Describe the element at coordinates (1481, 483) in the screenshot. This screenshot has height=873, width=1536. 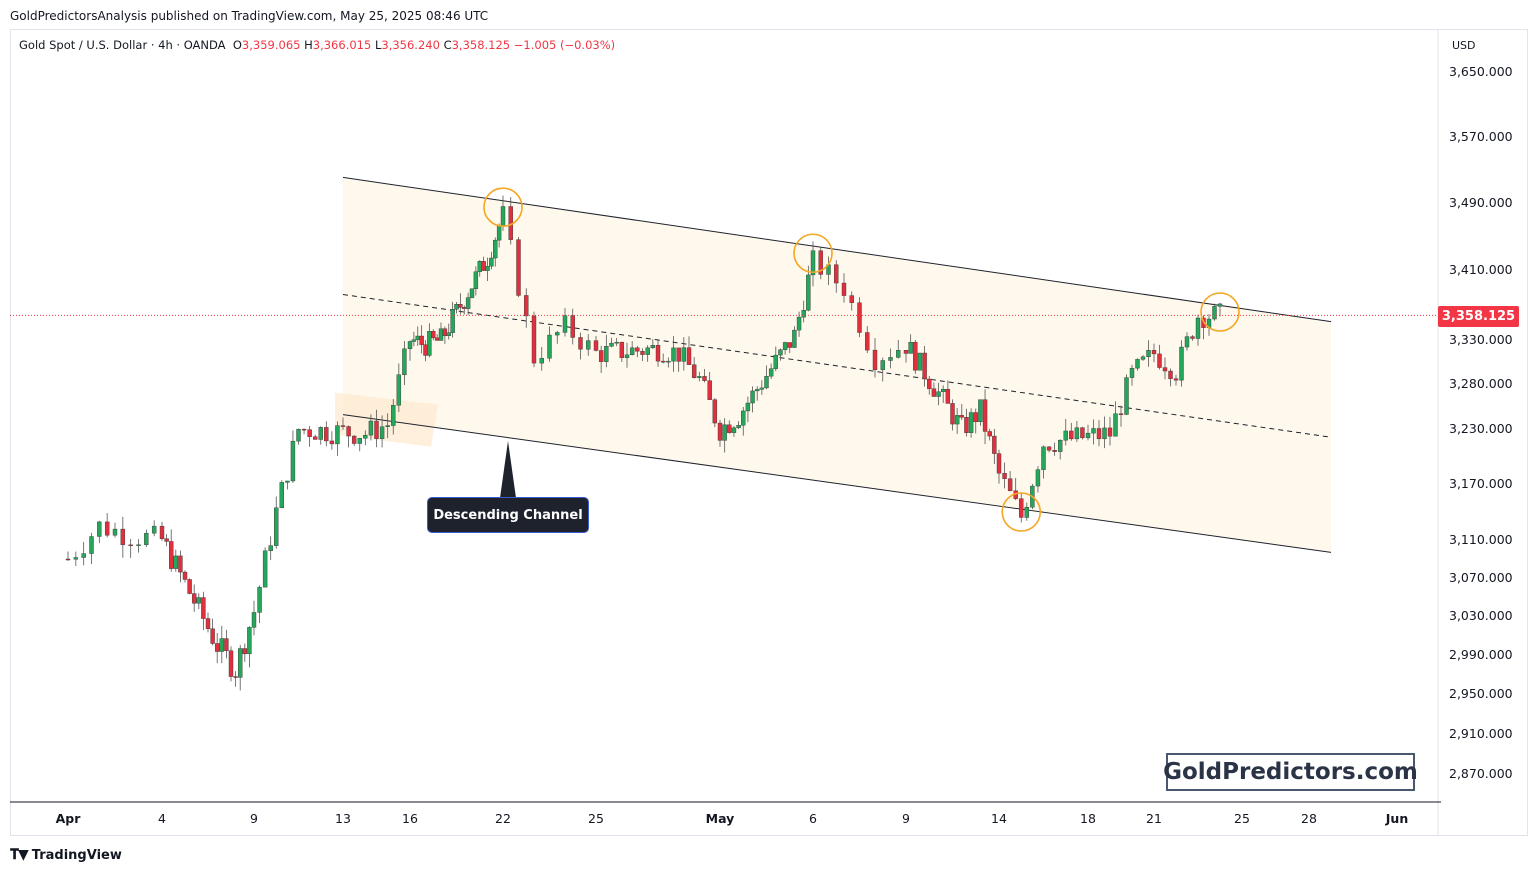
I see `price-tick-label: 3,170.000` at that location.